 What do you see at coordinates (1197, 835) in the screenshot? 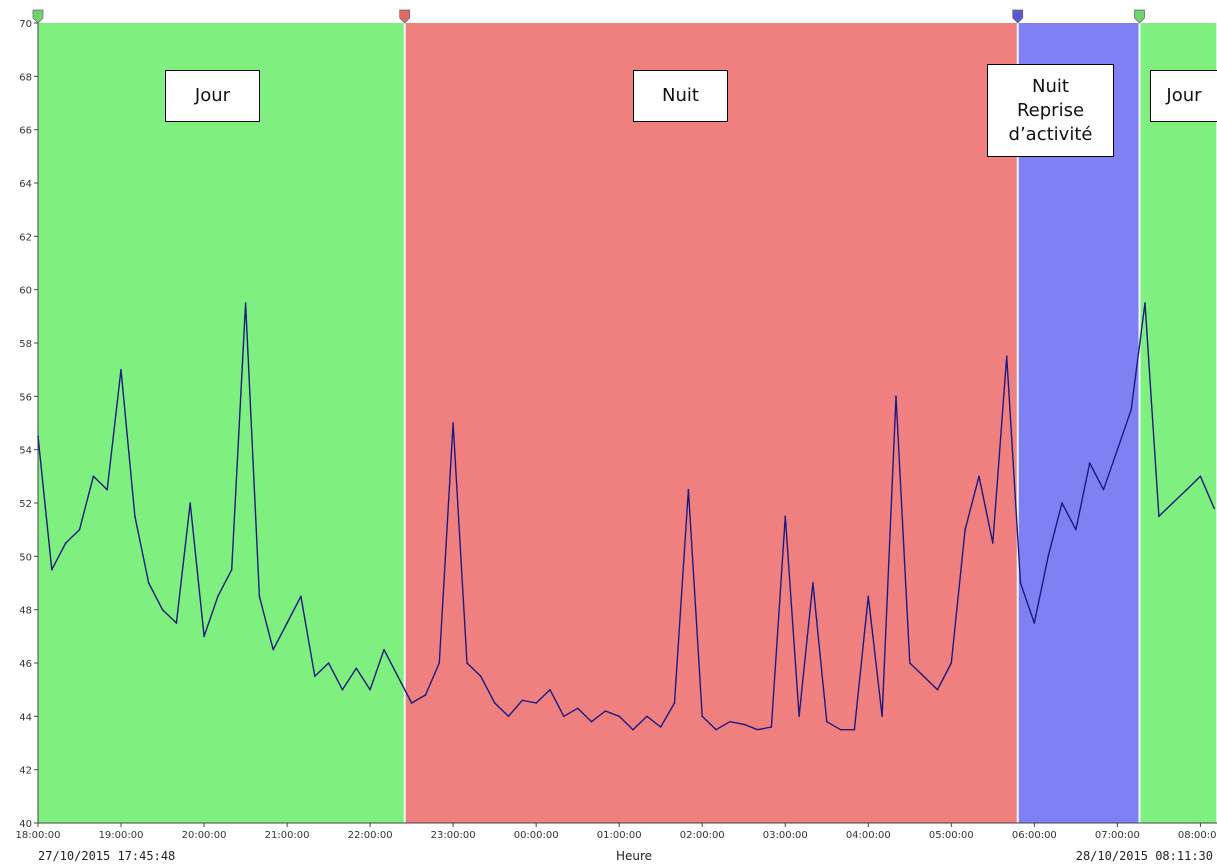
I see `x-tick-label: 08:00:00` at bounding box center [1197, 835].